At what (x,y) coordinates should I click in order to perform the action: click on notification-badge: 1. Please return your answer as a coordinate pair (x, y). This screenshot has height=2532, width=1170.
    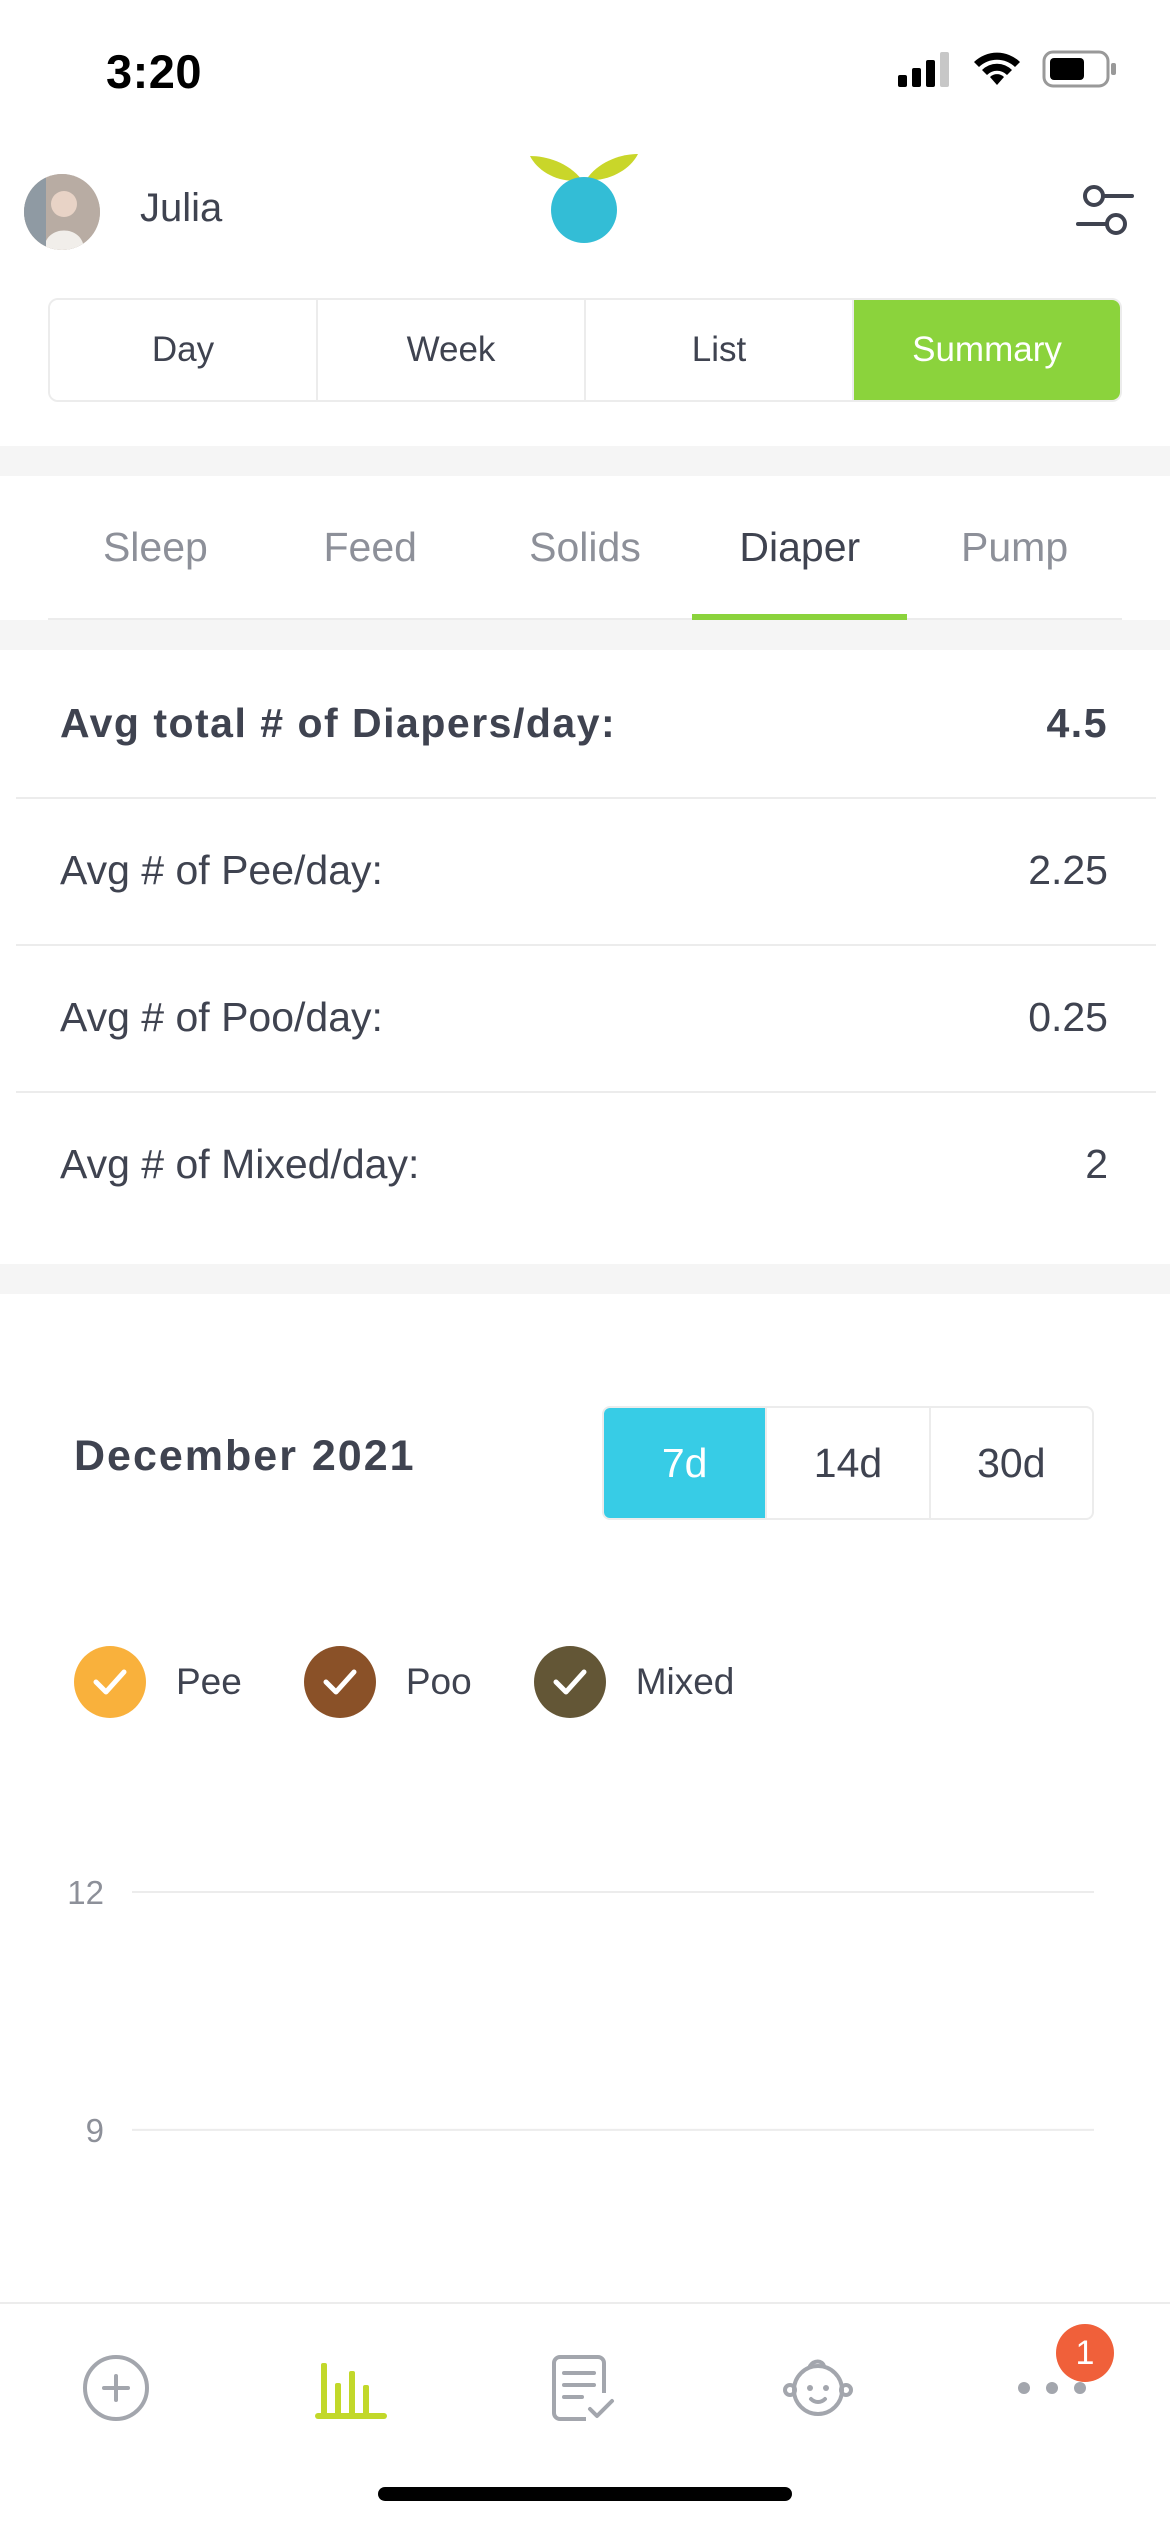
    Looking at the image, I should click on (1085, 2353).